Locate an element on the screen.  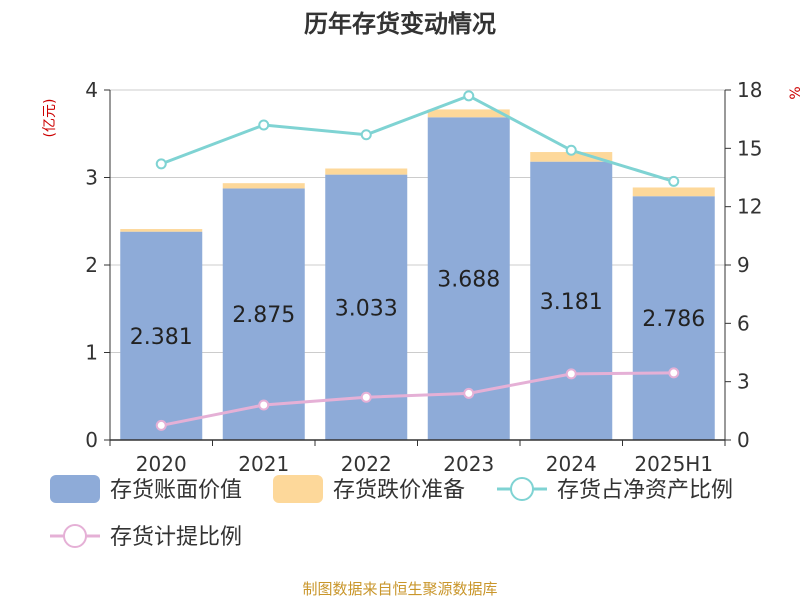
right-tick-label: 0 is located at coordinates (743, 440).